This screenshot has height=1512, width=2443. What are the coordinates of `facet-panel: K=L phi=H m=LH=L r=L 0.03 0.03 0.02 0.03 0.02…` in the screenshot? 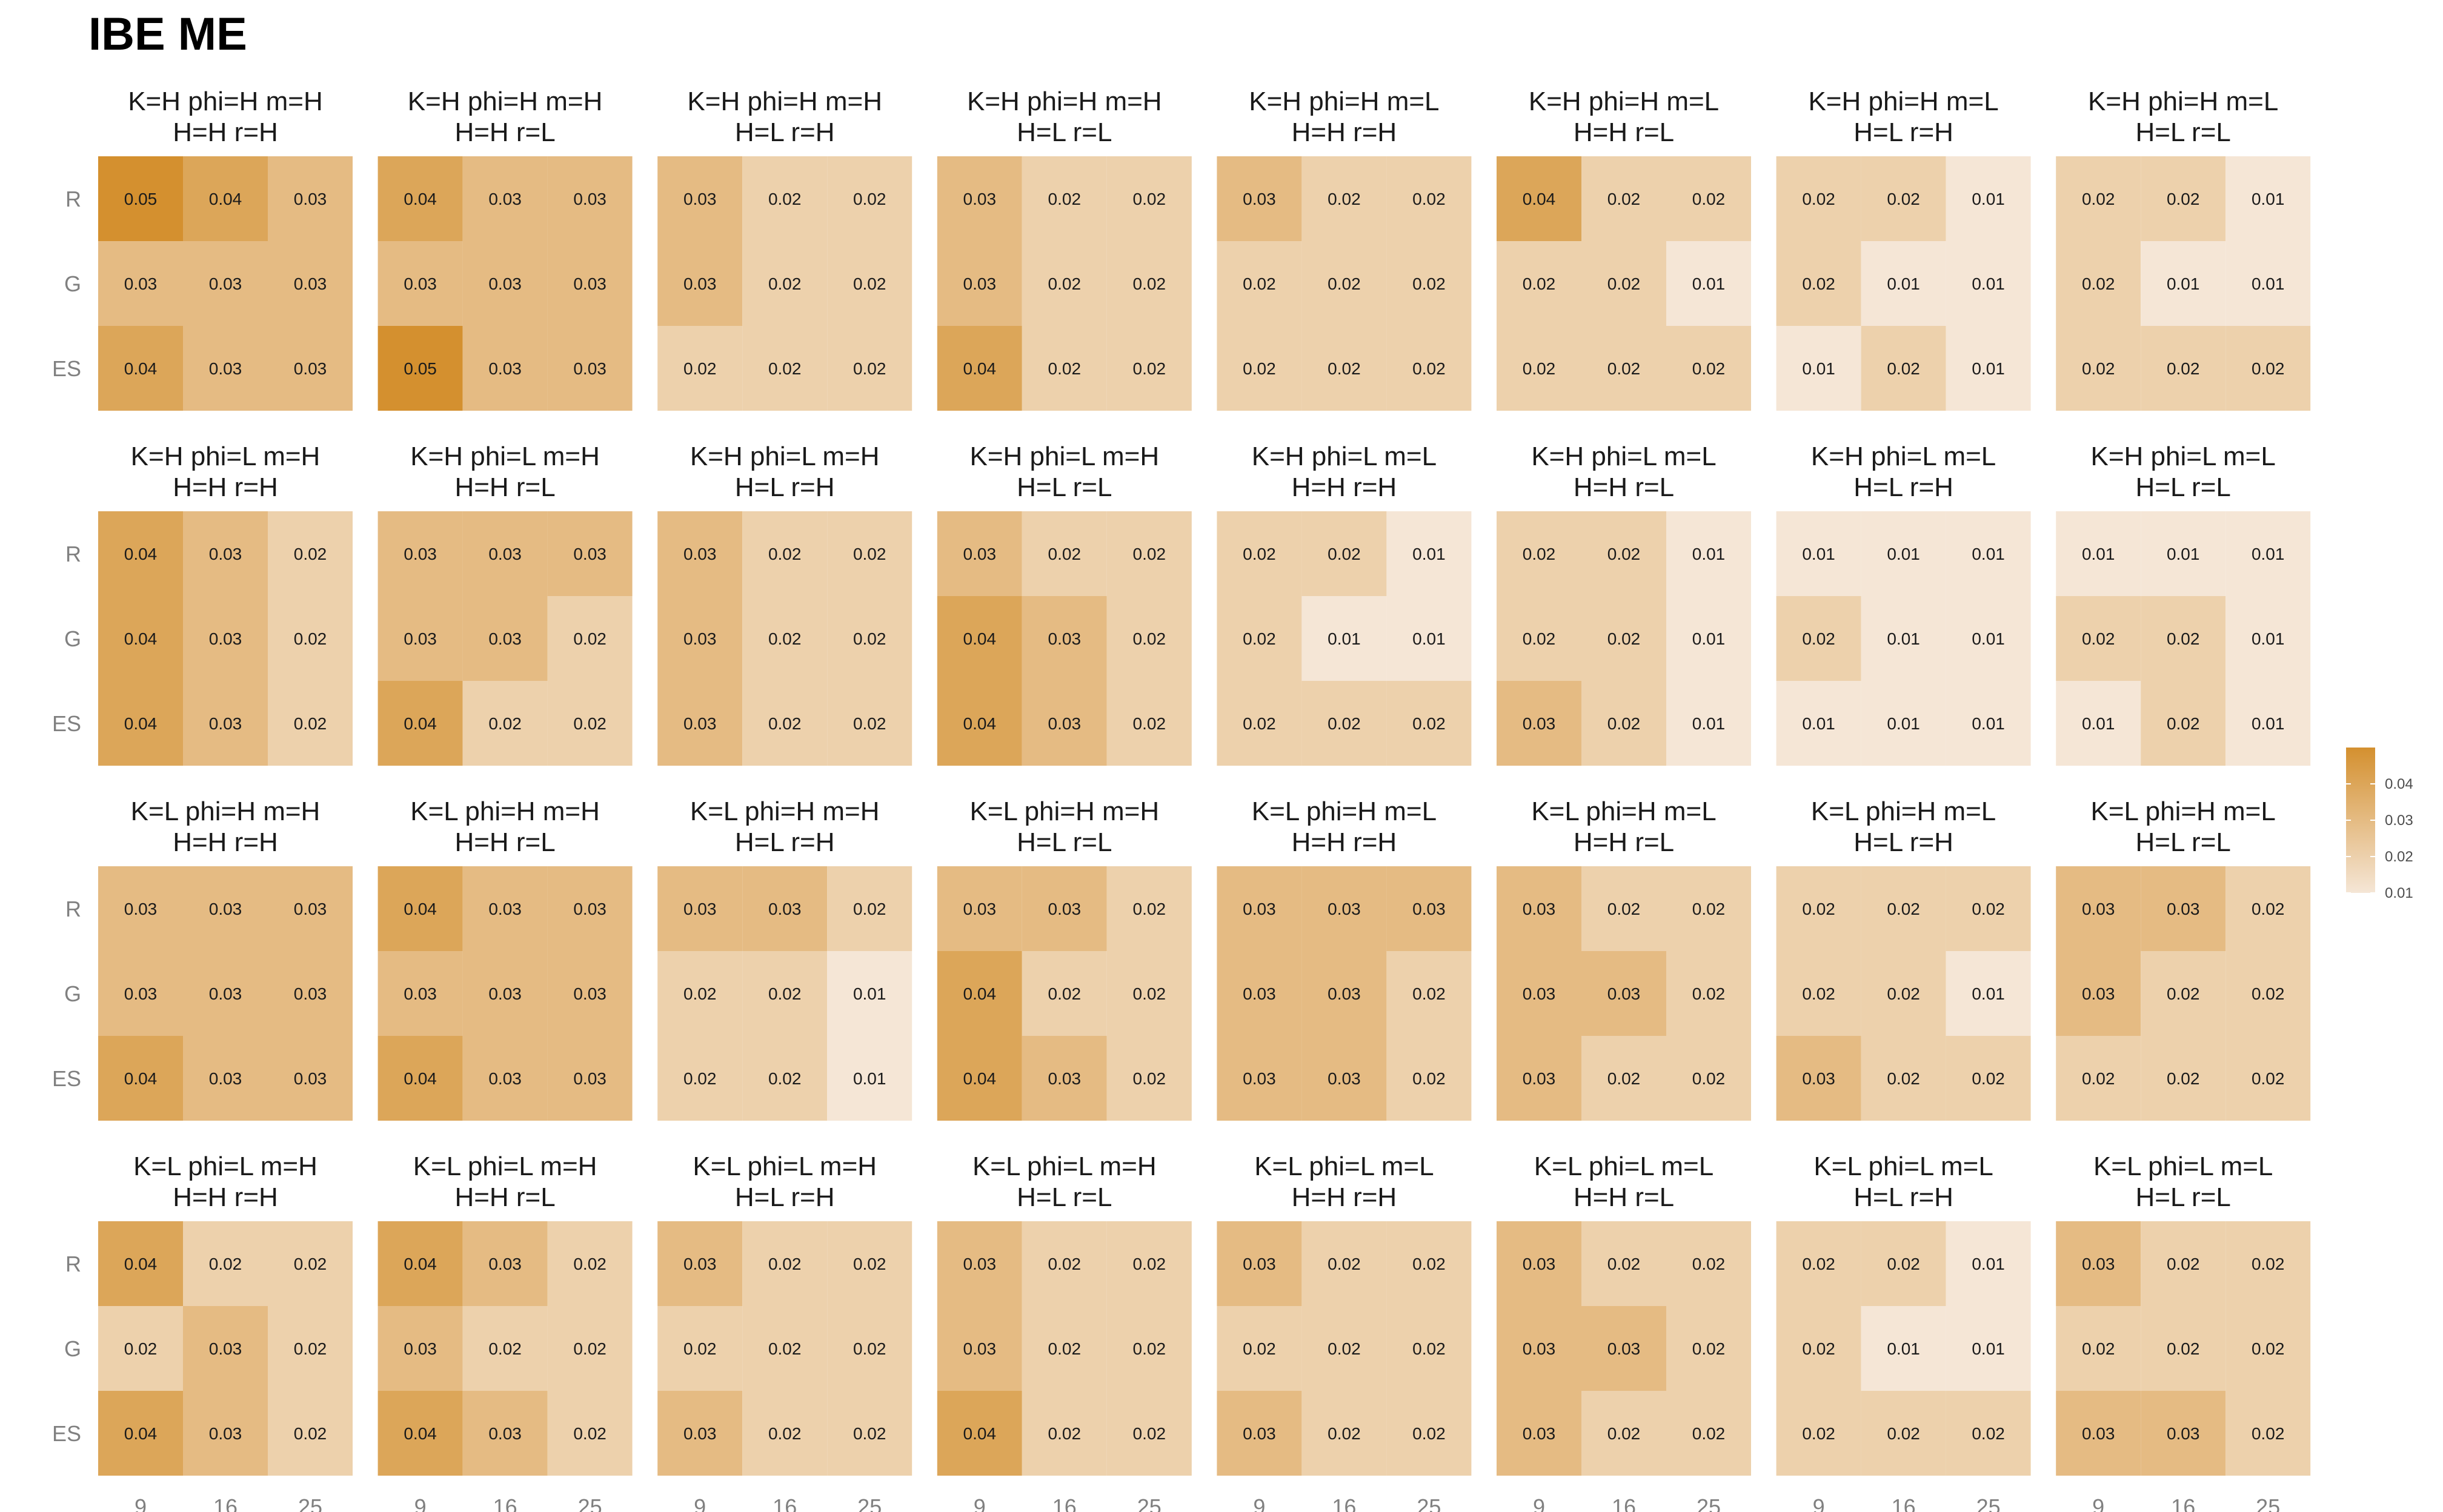 It's located at (2183, 959).